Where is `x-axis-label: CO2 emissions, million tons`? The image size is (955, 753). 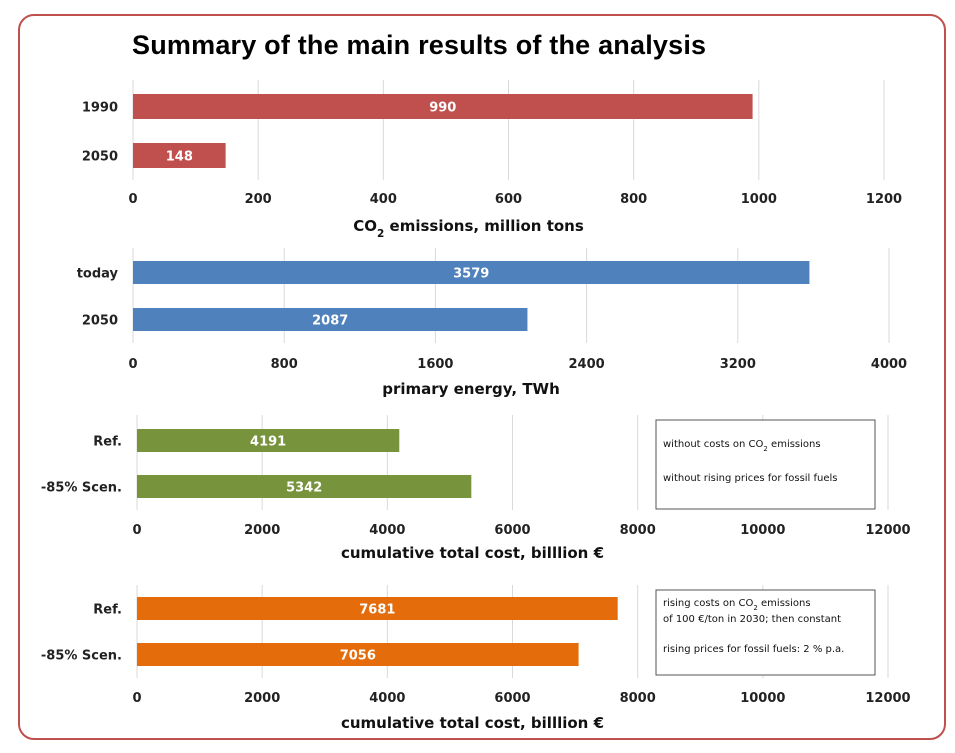 x-axis-label: CO2 emissions, million tons is located at coordinates (468, 228).